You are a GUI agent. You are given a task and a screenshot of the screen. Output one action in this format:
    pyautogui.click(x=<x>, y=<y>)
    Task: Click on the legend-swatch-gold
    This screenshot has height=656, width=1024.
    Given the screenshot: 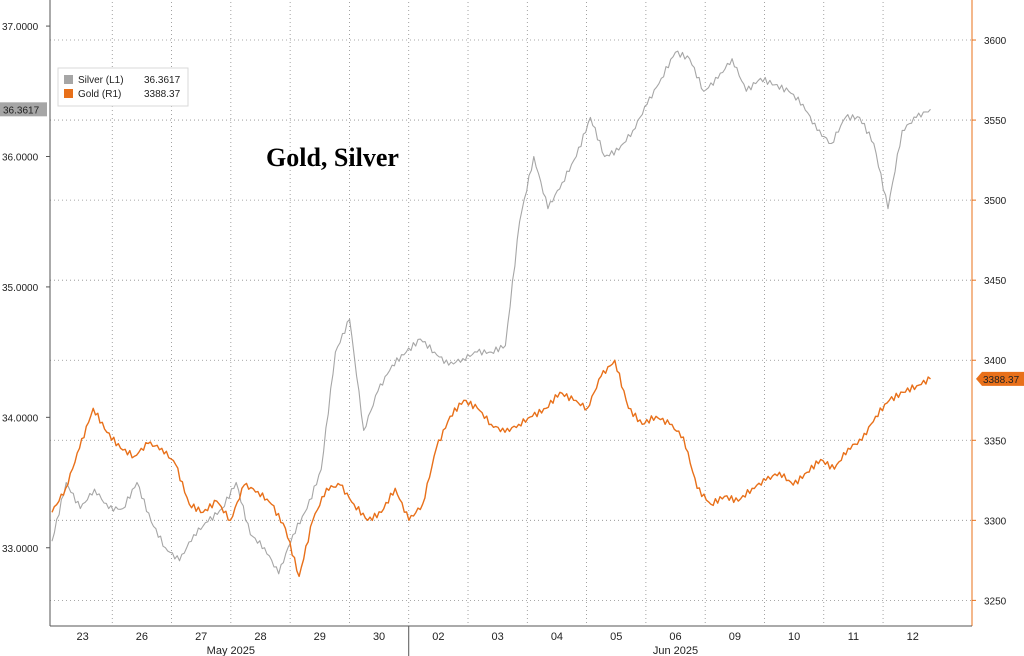 What is the action you would take?
    pyautogui.click(x=68, y=93)
    